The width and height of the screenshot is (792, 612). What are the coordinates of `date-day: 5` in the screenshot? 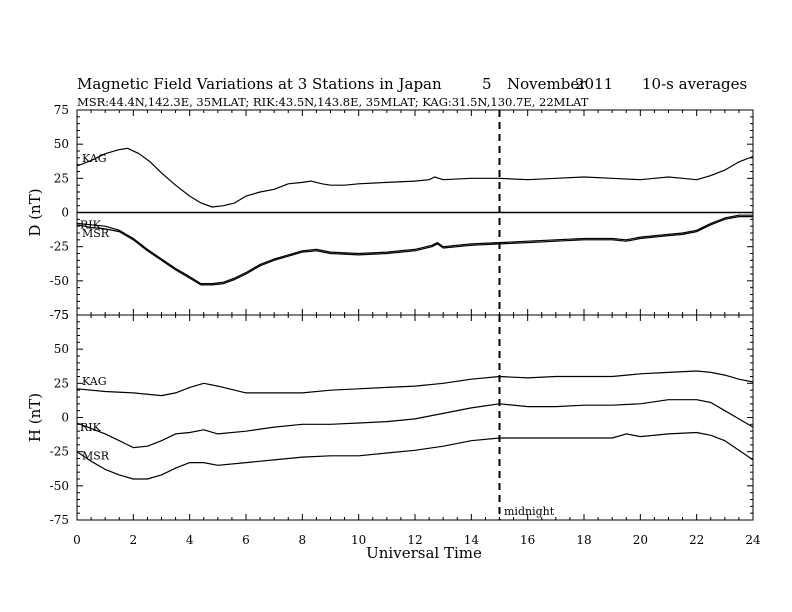 It's located at (487, 84).